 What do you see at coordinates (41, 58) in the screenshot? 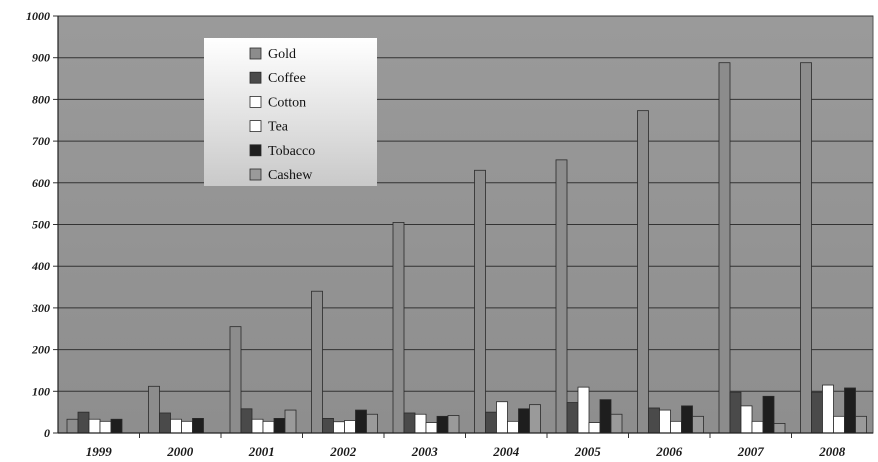
I see `y-tick-label: 900` at bounding box center [41, 58].